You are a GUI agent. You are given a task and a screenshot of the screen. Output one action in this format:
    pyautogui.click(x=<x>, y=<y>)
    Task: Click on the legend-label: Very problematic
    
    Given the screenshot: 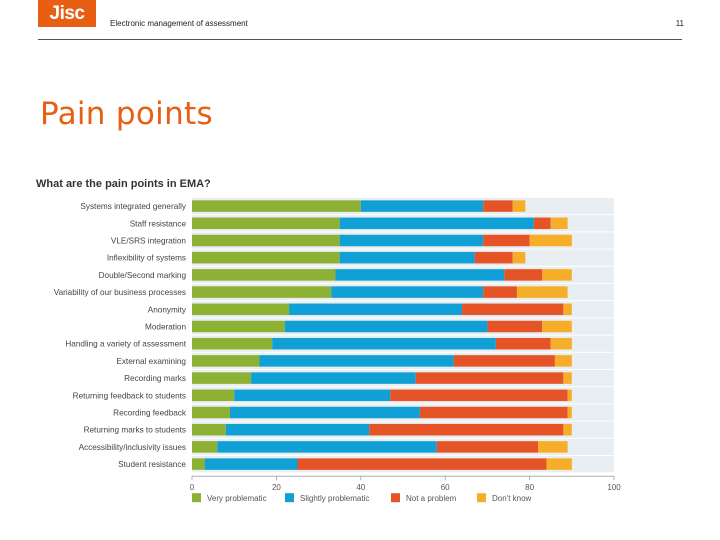 What is the action you would take?
    pyautogui.click(x=237, y=498)
    